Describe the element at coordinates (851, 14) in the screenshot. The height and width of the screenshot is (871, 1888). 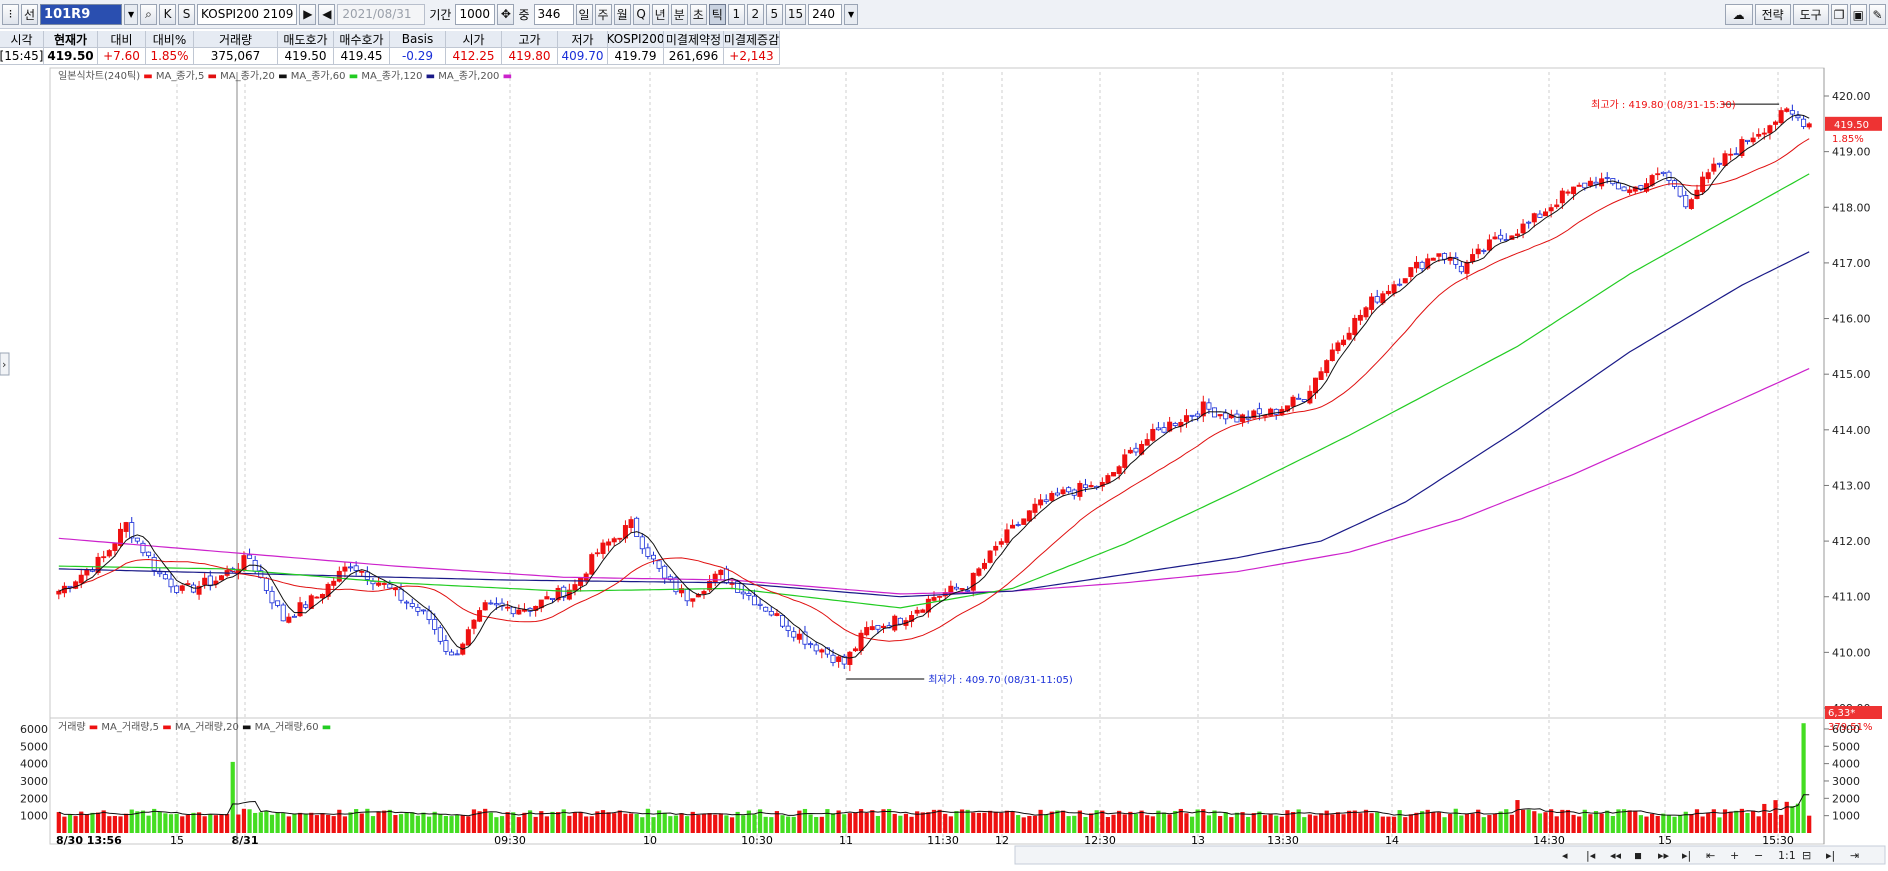
I see `interval-dropdown: ▼` at that location.